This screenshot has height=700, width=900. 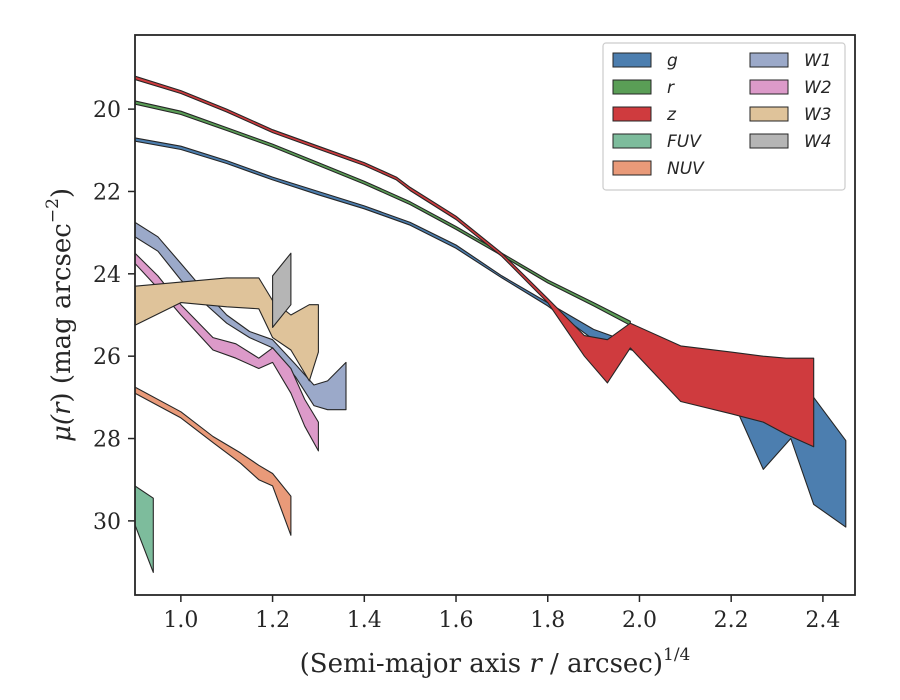 I want to click on legend-label: W1, so click(x=818, y=61).